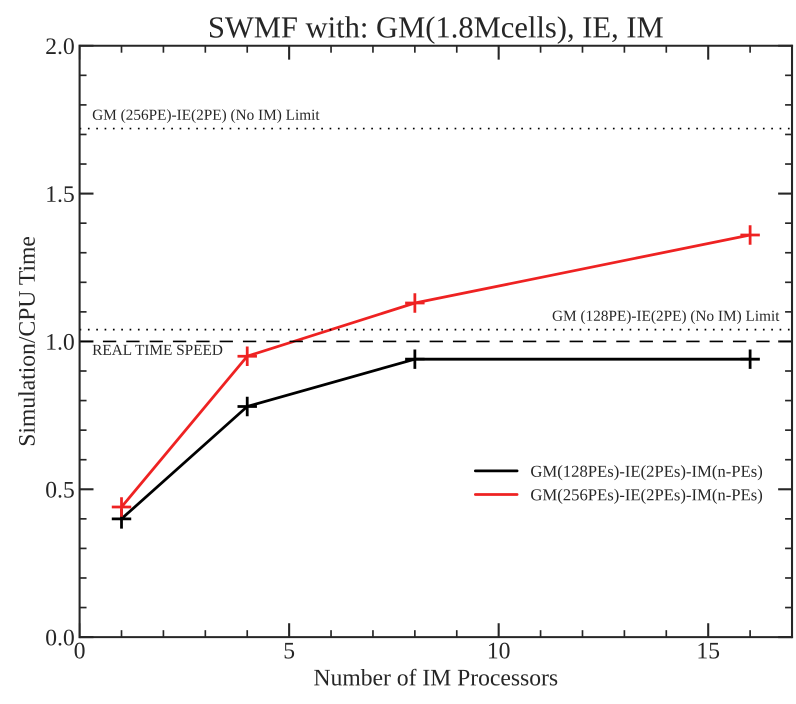  I want to click on y-tick-label: 1.5, so click(60, 194).